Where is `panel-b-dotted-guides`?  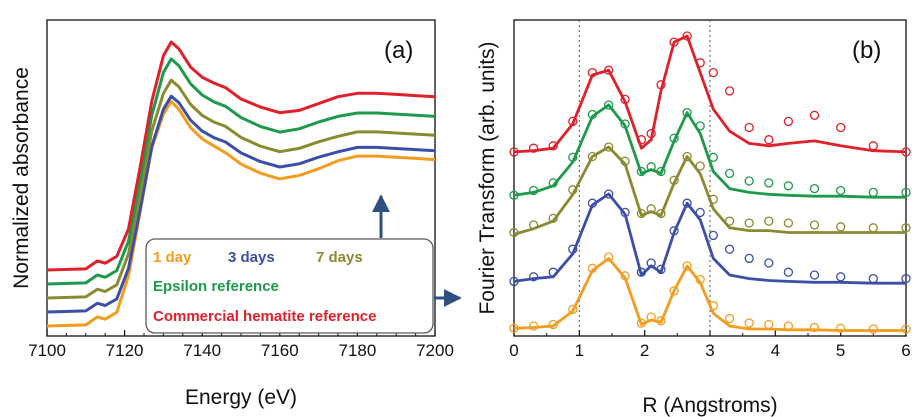 panel-b-dotted-guides is located at coordinates (644, 178).